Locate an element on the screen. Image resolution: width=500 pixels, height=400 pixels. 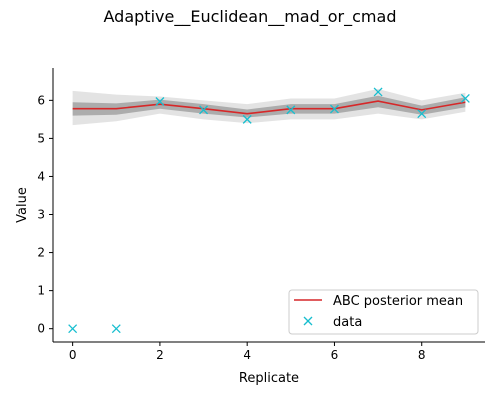
x-ticks: 0 2 4 6 8 is located at coordinates (247, 352).